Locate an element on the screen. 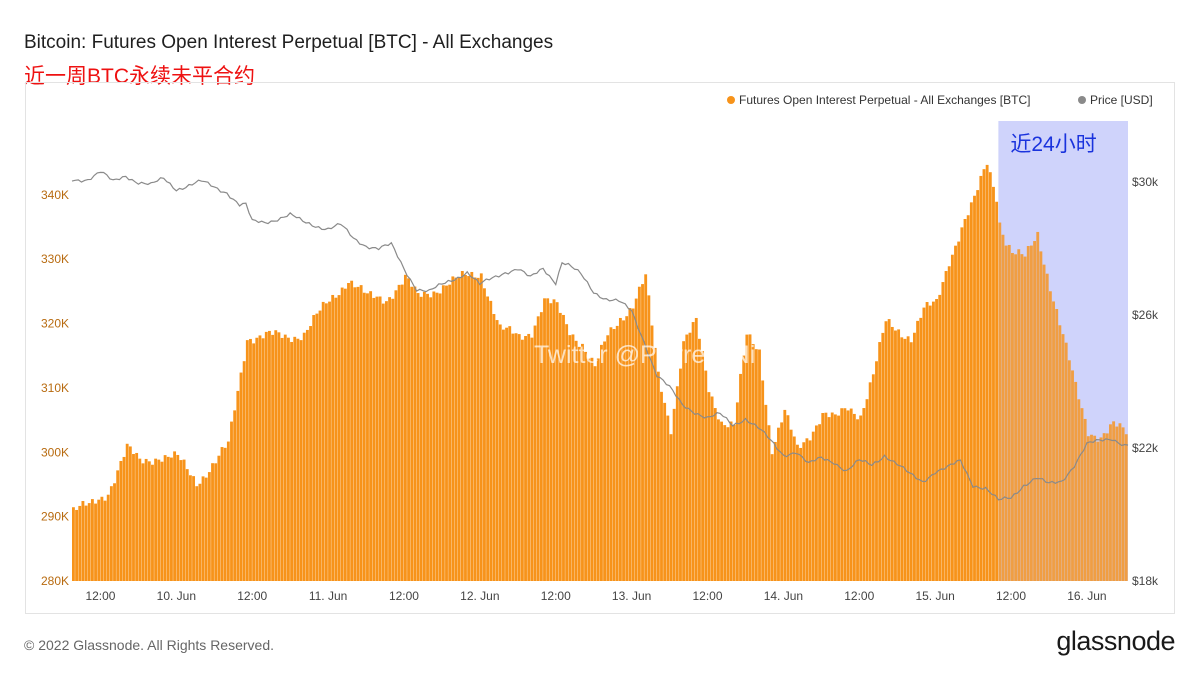 The height and width of the screenshot is (675, 1200). left-axis-tick: 310K is located at coordinates (55, 388).